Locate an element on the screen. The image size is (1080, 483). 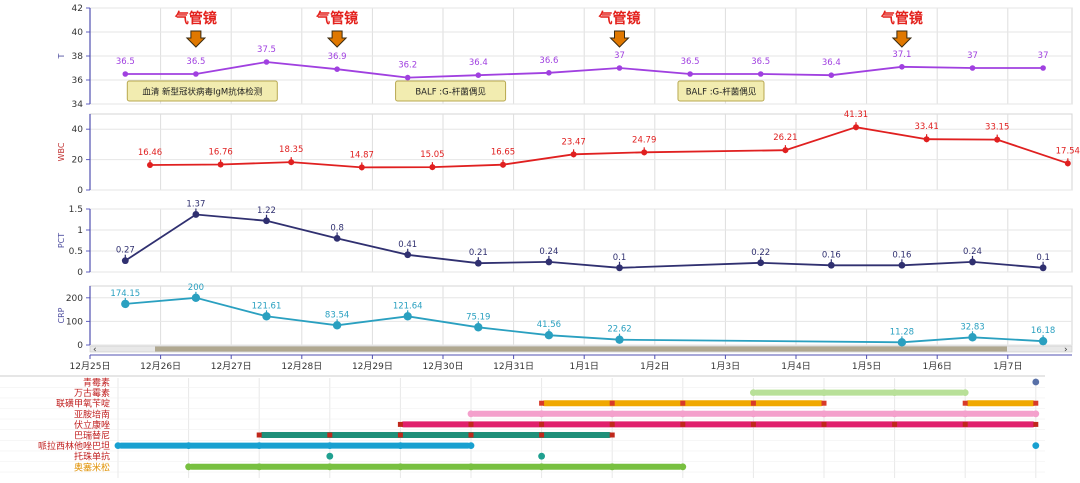
y-tick-label: 40 is located at coordinates (78, 33).